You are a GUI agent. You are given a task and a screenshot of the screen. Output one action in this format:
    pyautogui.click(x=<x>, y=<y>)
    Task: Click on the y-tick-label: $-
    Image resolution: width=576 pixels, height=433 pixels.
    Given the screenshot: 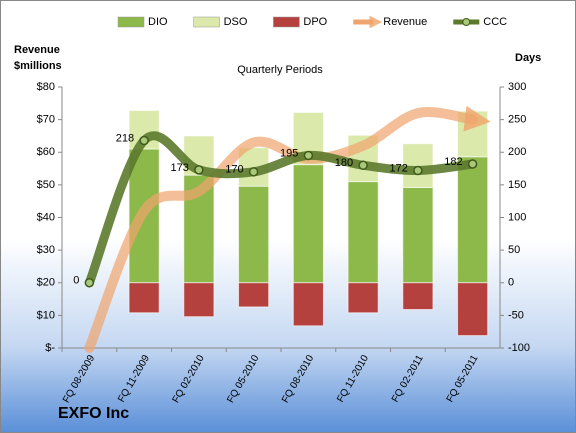 What is the action you would take?
    pyautogui.click(x=50, y=348)
    